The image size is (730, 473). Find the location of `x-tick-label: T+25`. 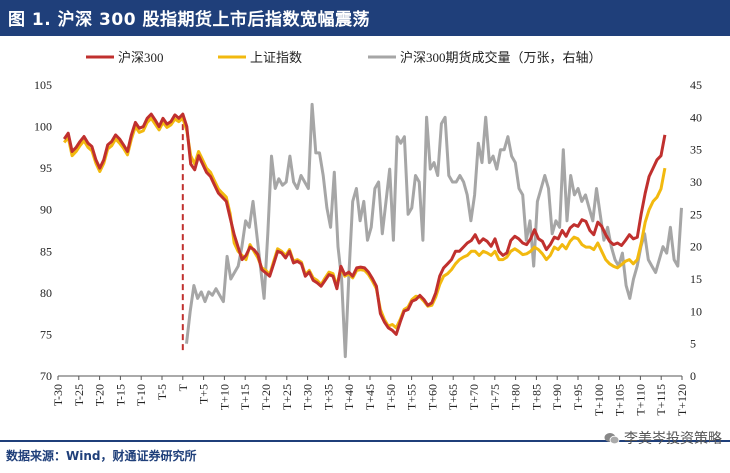

x-tick-label: T+25 is located at coordinates (287, 397).